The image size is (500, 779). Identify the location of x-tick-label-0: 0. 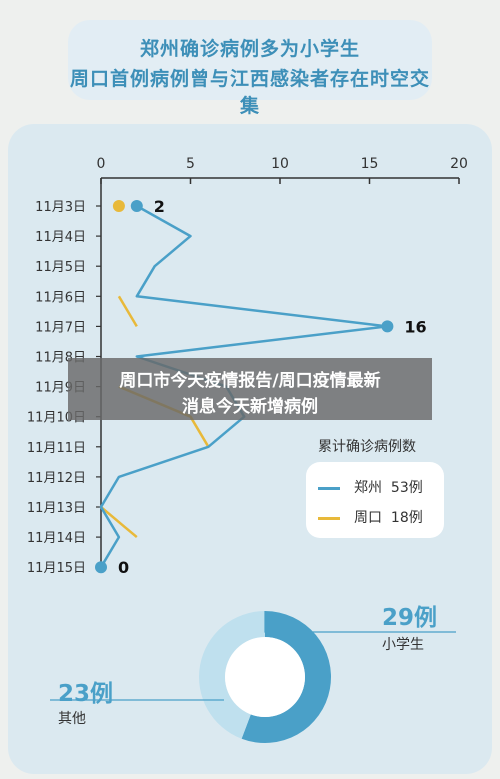
(101, 164).